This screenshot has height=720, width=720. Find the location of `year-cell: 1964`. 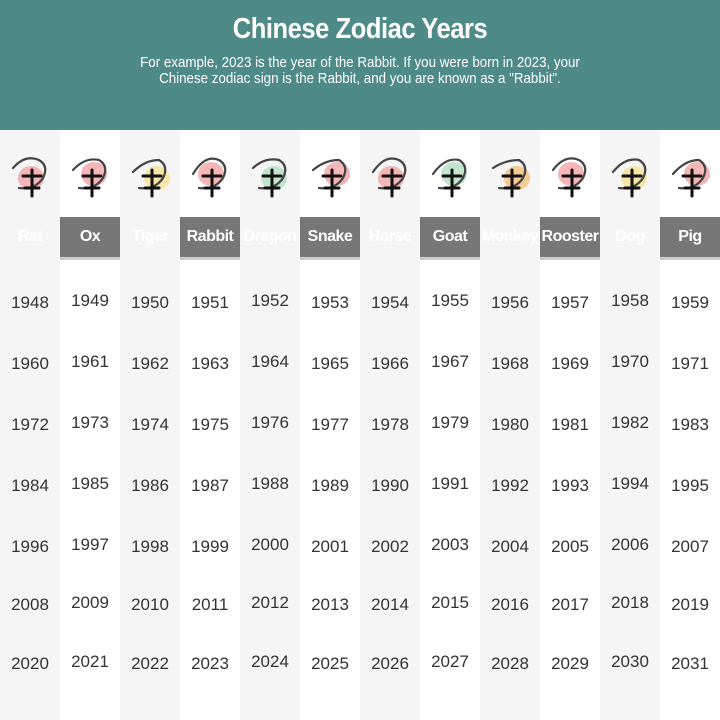

year-cell: 1964 is located at coordinates (270, 361).